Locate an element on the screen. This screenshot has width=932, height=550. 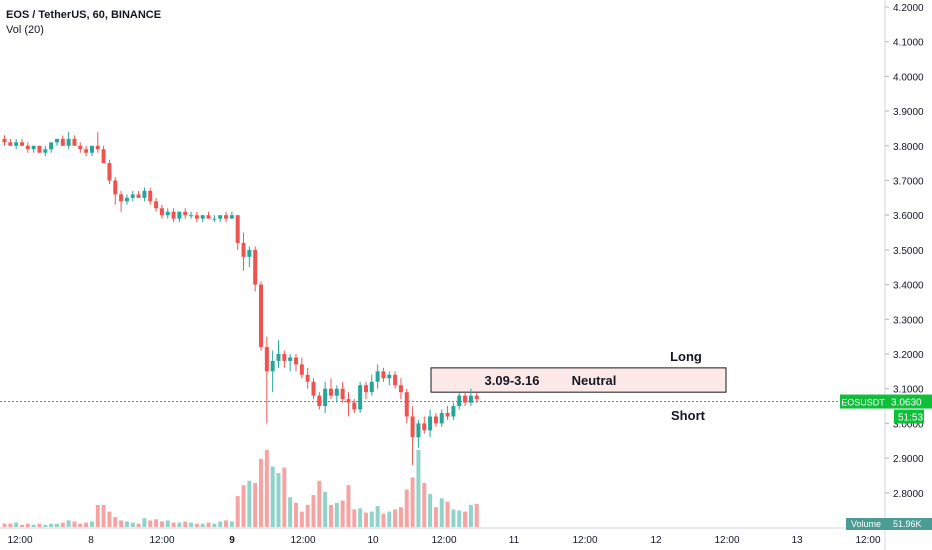
x-tick-label: 13 is located at coordinates (797, 540).